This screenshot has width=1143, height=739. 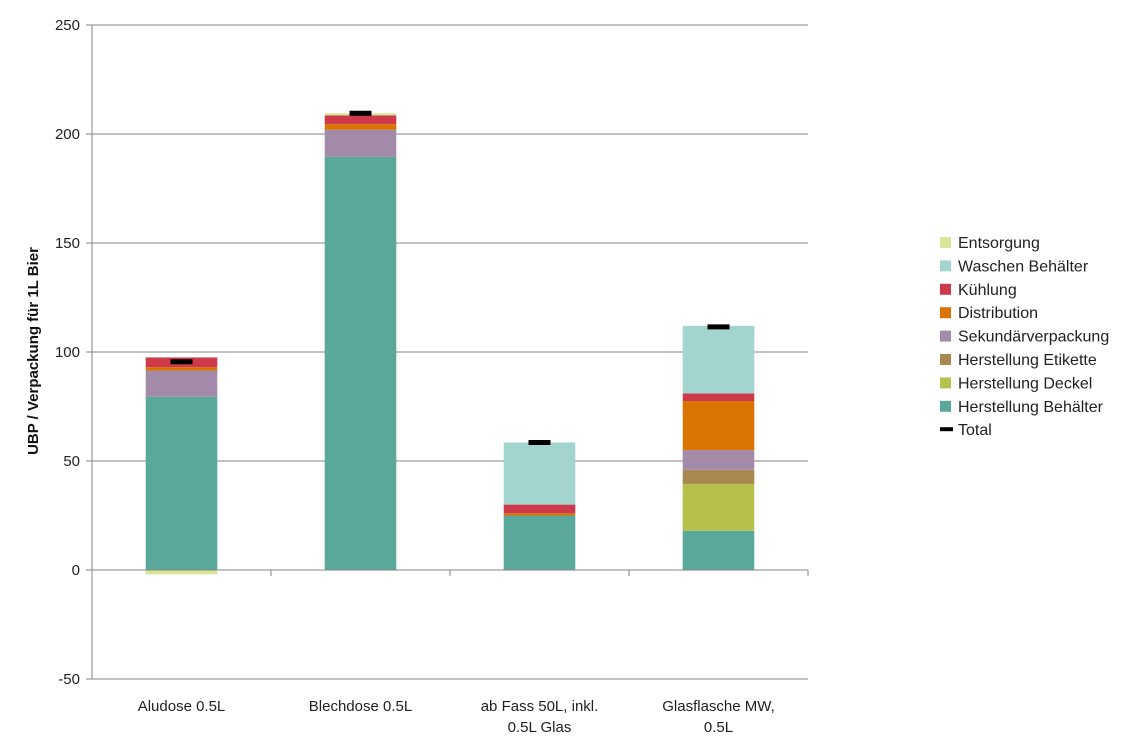 I want to click on legend-entry: Distribution, so click(x=998, y=313).